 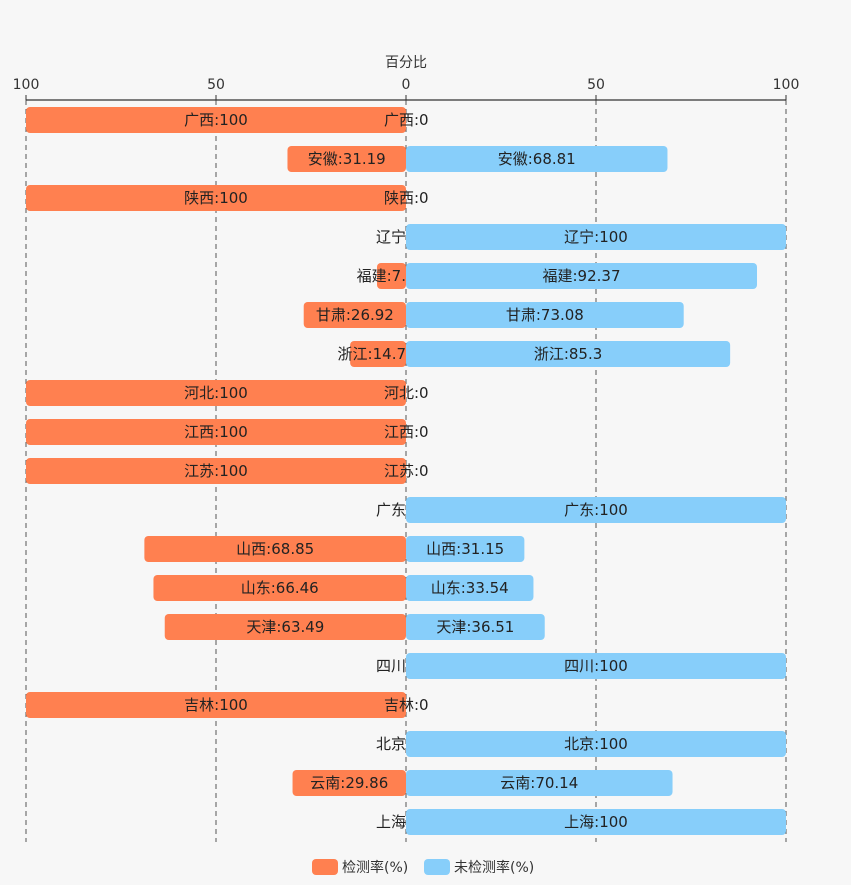 I want to click on data-label-detected: 江苏:100, so click(x=216, y=471).